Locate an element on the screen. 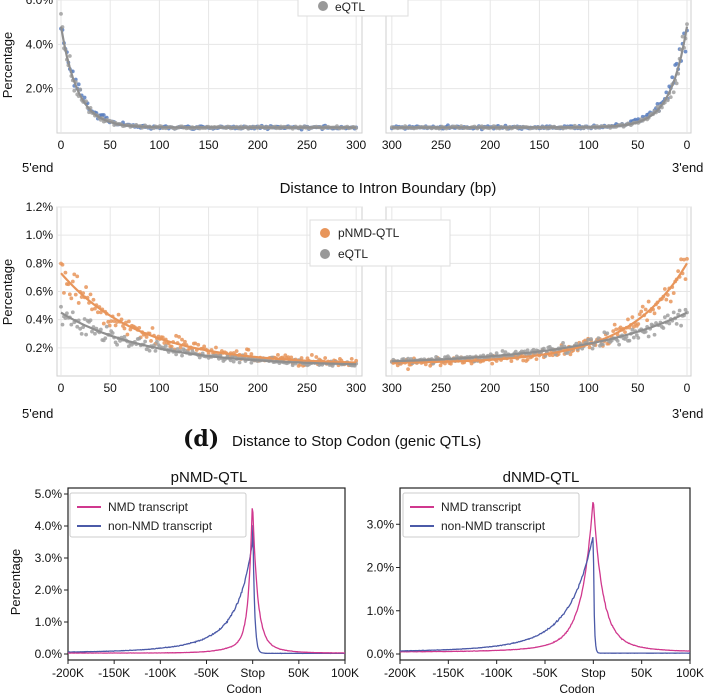 This screenshot has width=712, height=697. b-right-xtick: 300 is located at coordinates (392, 388).